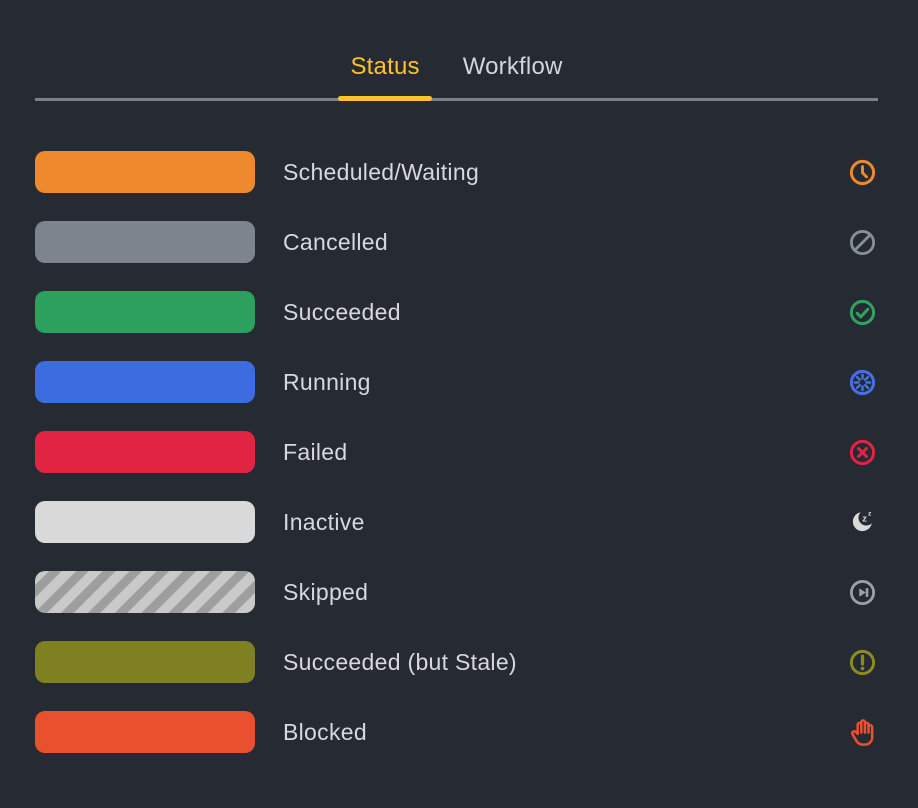 The image size is (918, 808). I want to click on status-label: Inactive, so click(324, 521).